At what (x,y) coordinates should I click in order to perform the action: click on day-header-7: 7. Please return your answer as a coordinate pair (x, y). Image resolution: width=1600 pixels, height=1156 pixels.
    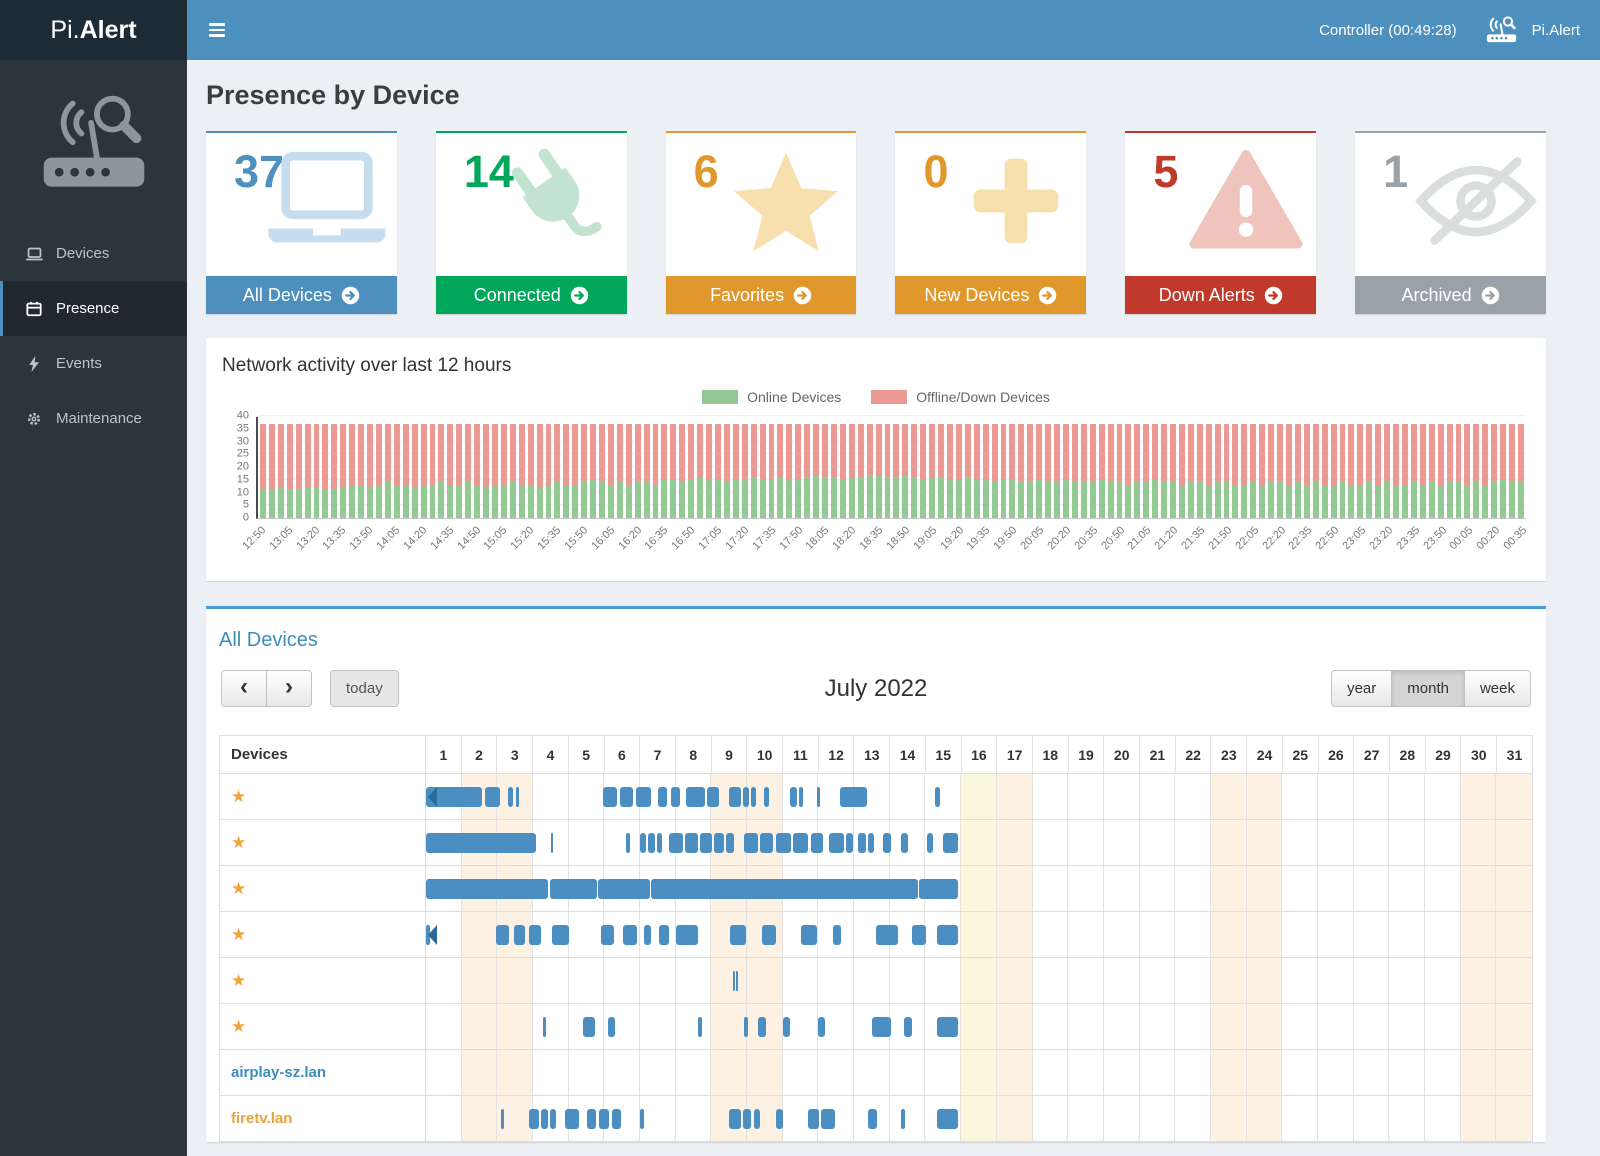
    Looking at the image, I should click on (658, 754).